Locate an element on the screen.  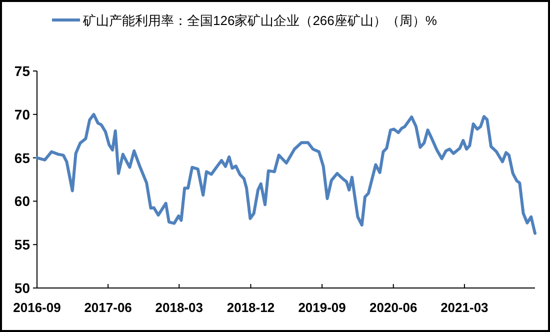
legend-label: 矿山产能利用率：全国126家矿山企业（266座矿山）（周）% is located at coordinates (260, 20).